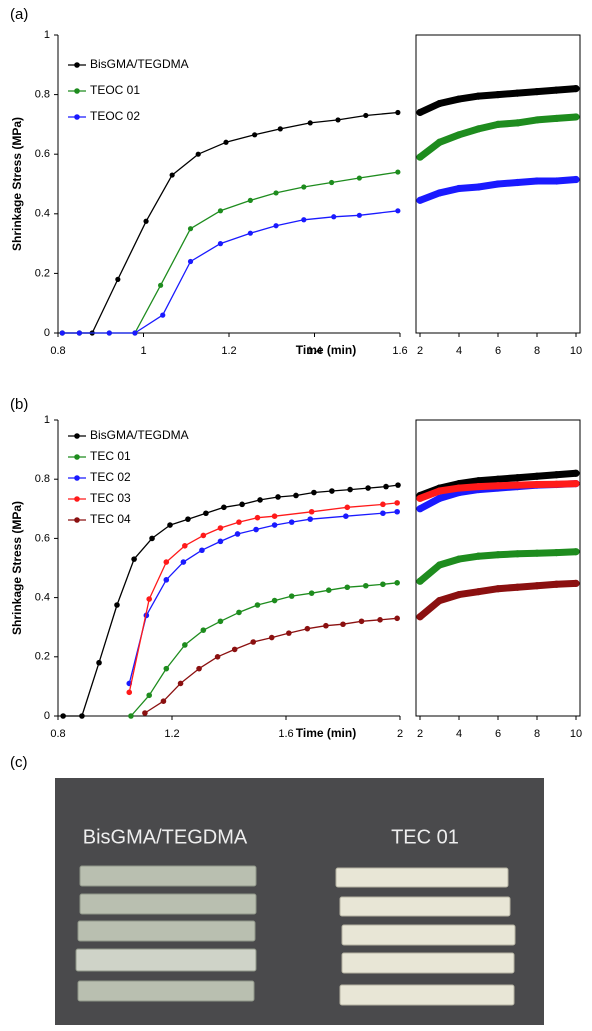 The width and height of the screenshot is (592, 1031). I want to click on y-tick-label: 1, so click(47, 35).